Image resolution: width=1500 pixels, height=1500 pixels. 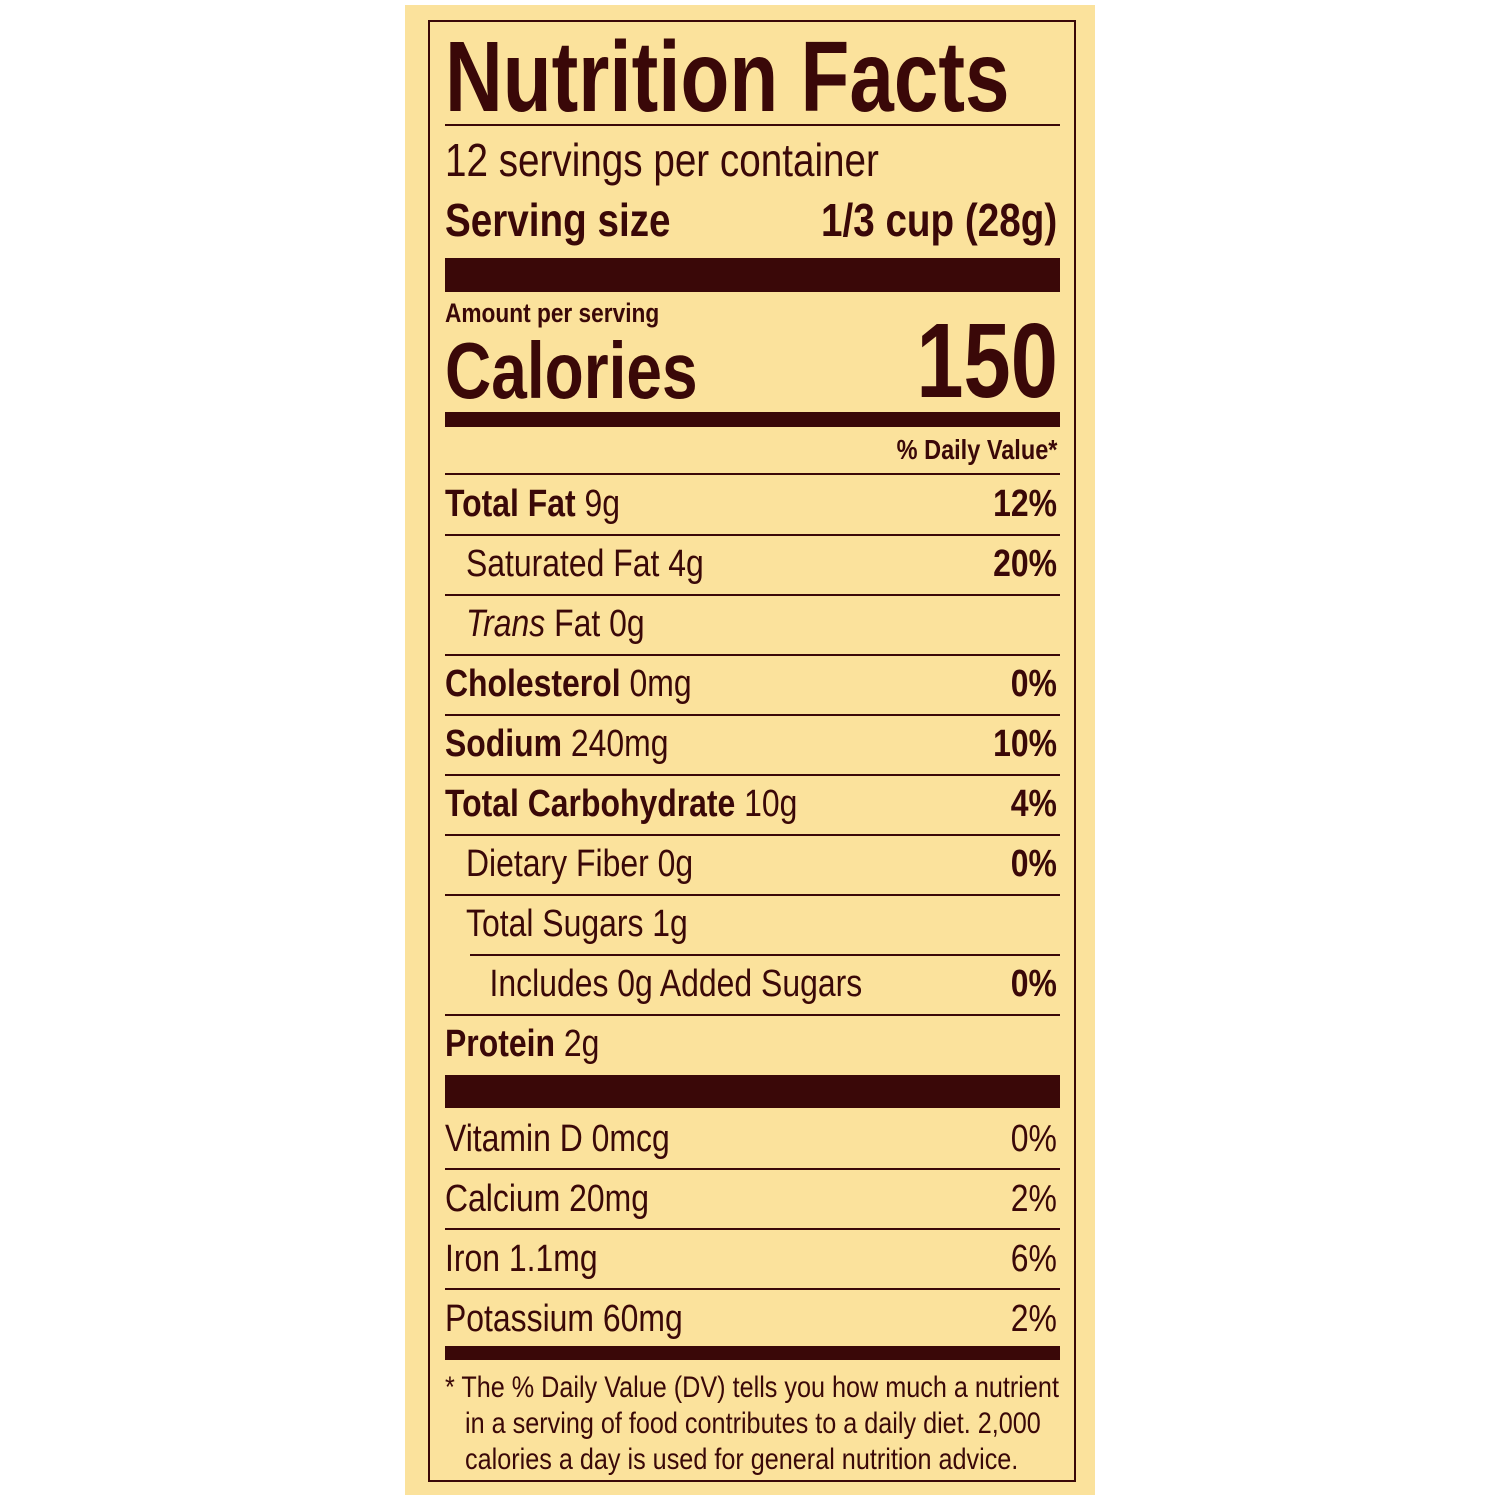 I want to click on nutrient-label: Saturated Fat 4g, so click(x=574, y=564).